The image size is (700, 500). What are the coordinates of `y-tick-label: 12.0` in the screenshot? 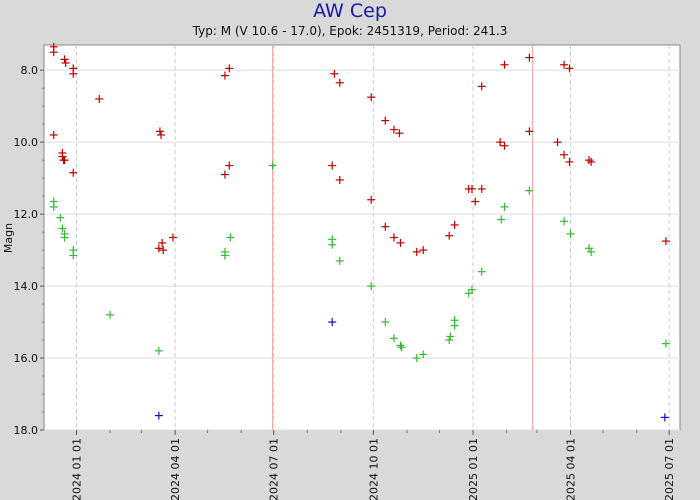 It's located at (26, 214).